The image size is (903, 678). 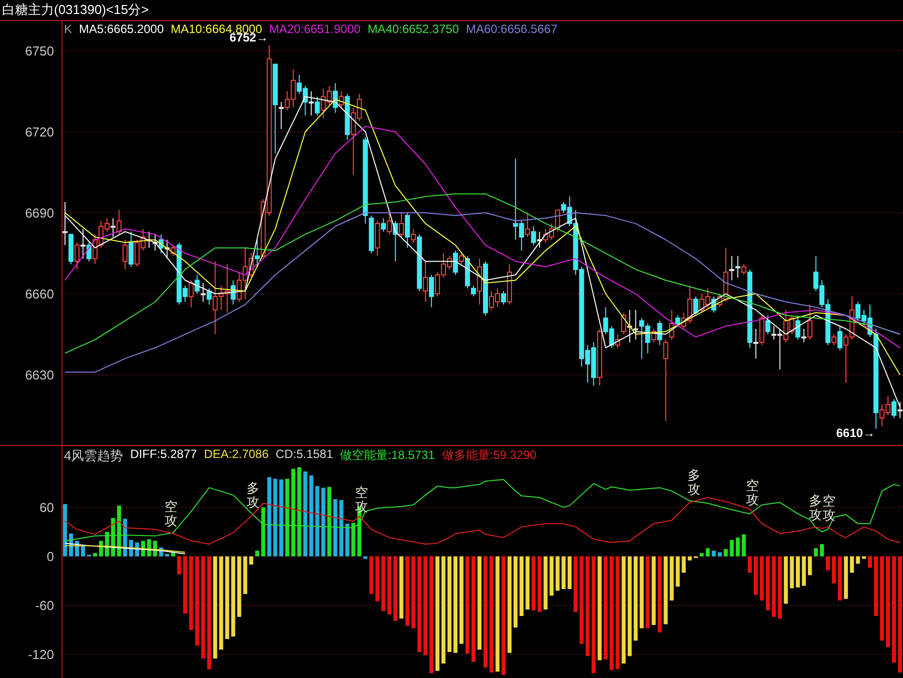 I want to click on chart-title: 白糖主力(031390)<15分>, so click(x=451, y=10).